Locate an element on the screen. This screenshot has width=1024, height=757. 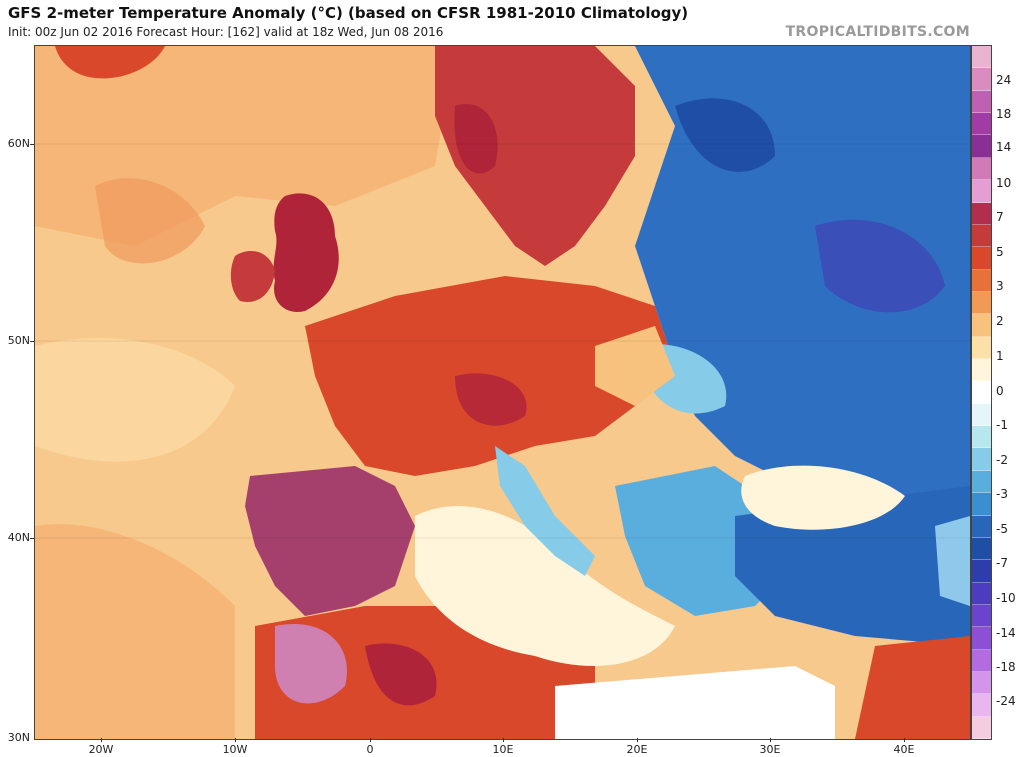
lon-label-30e: 30E is located at coordinates (770, 749).